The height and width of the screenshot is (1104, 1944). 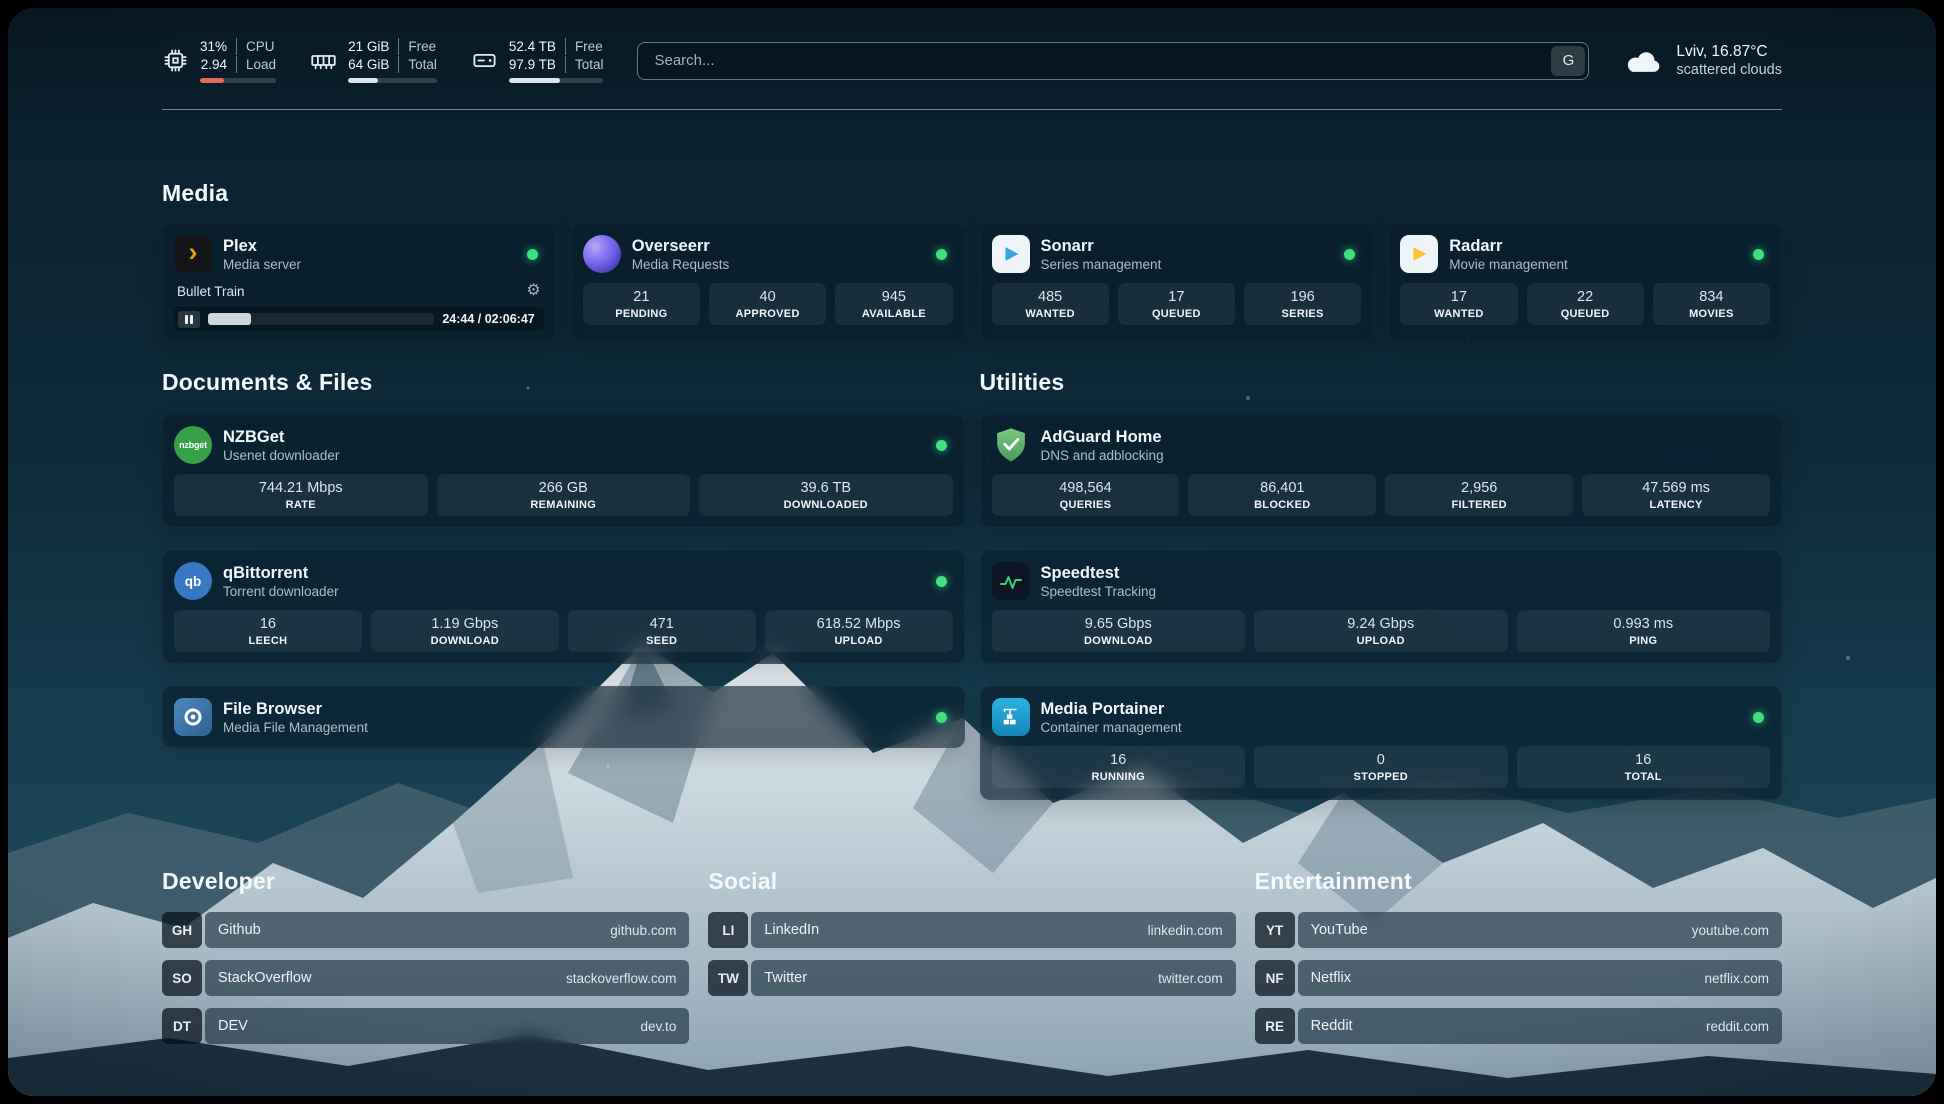 I want to click on bookmark-github: GH Github github.com, so click(x=426, y=930).